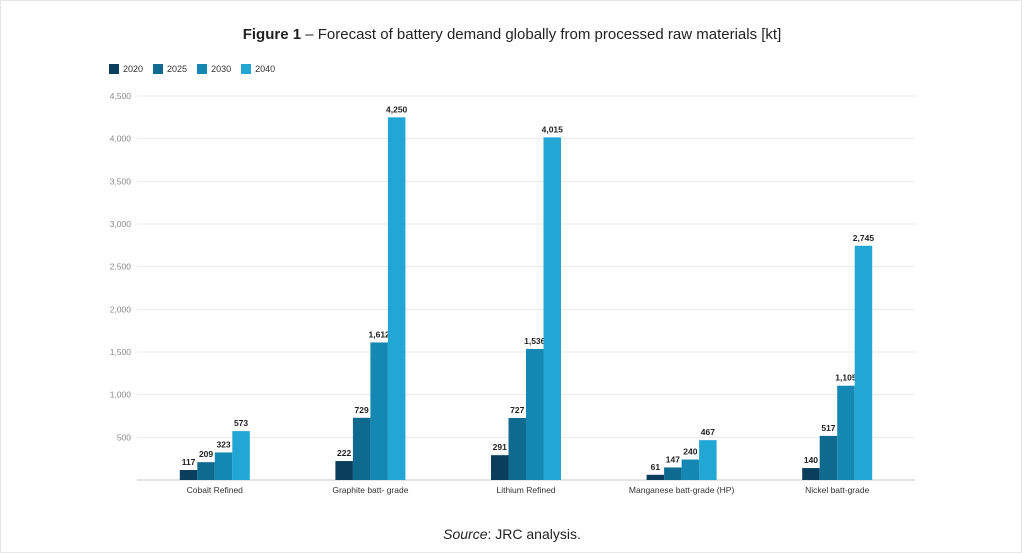 The image size is (1024, 555). I want to click on y-tick-label: 4,000, so click(121, 139).